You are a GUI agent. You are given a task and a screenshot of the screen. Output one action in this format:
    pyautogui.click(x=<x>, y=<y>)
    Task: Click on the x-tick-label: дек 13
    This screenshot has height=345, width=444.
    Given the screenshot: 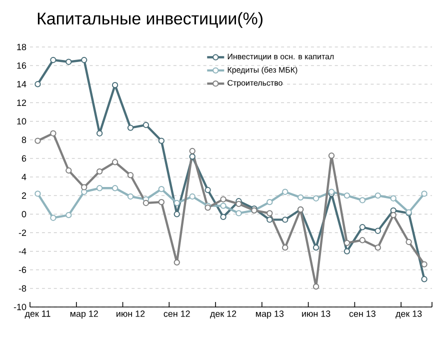 What is the action you would take?
    pyautogui.click(x=409, y=314)
    